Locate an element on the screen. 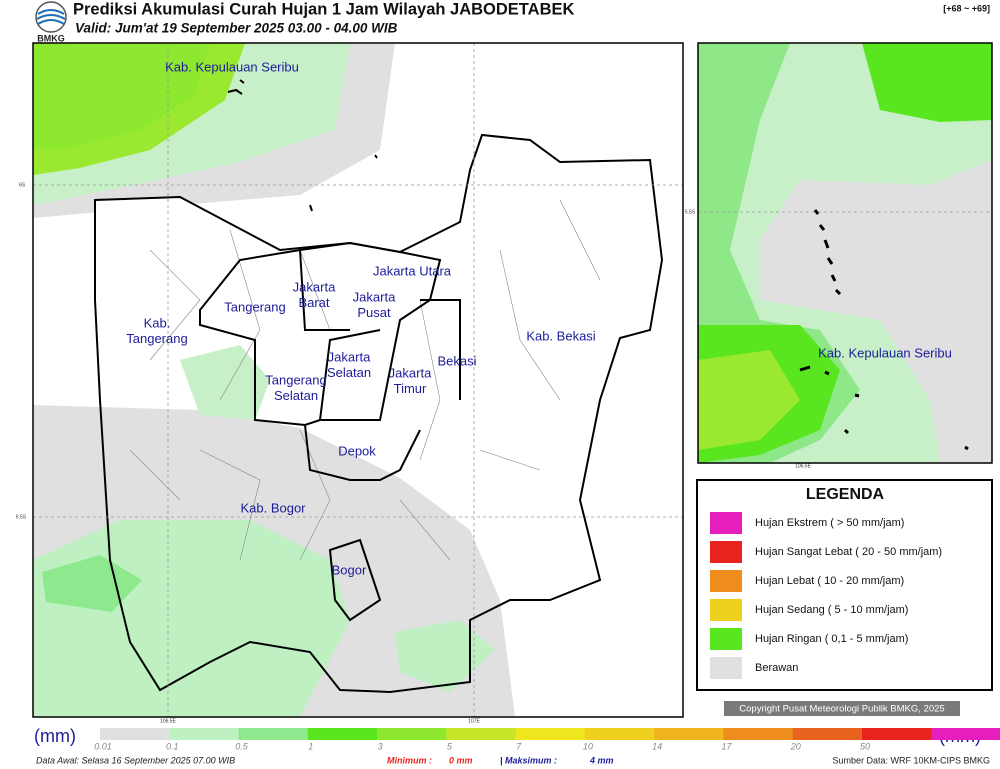  region-label: Bekasi is located at coordinates (456, 360).